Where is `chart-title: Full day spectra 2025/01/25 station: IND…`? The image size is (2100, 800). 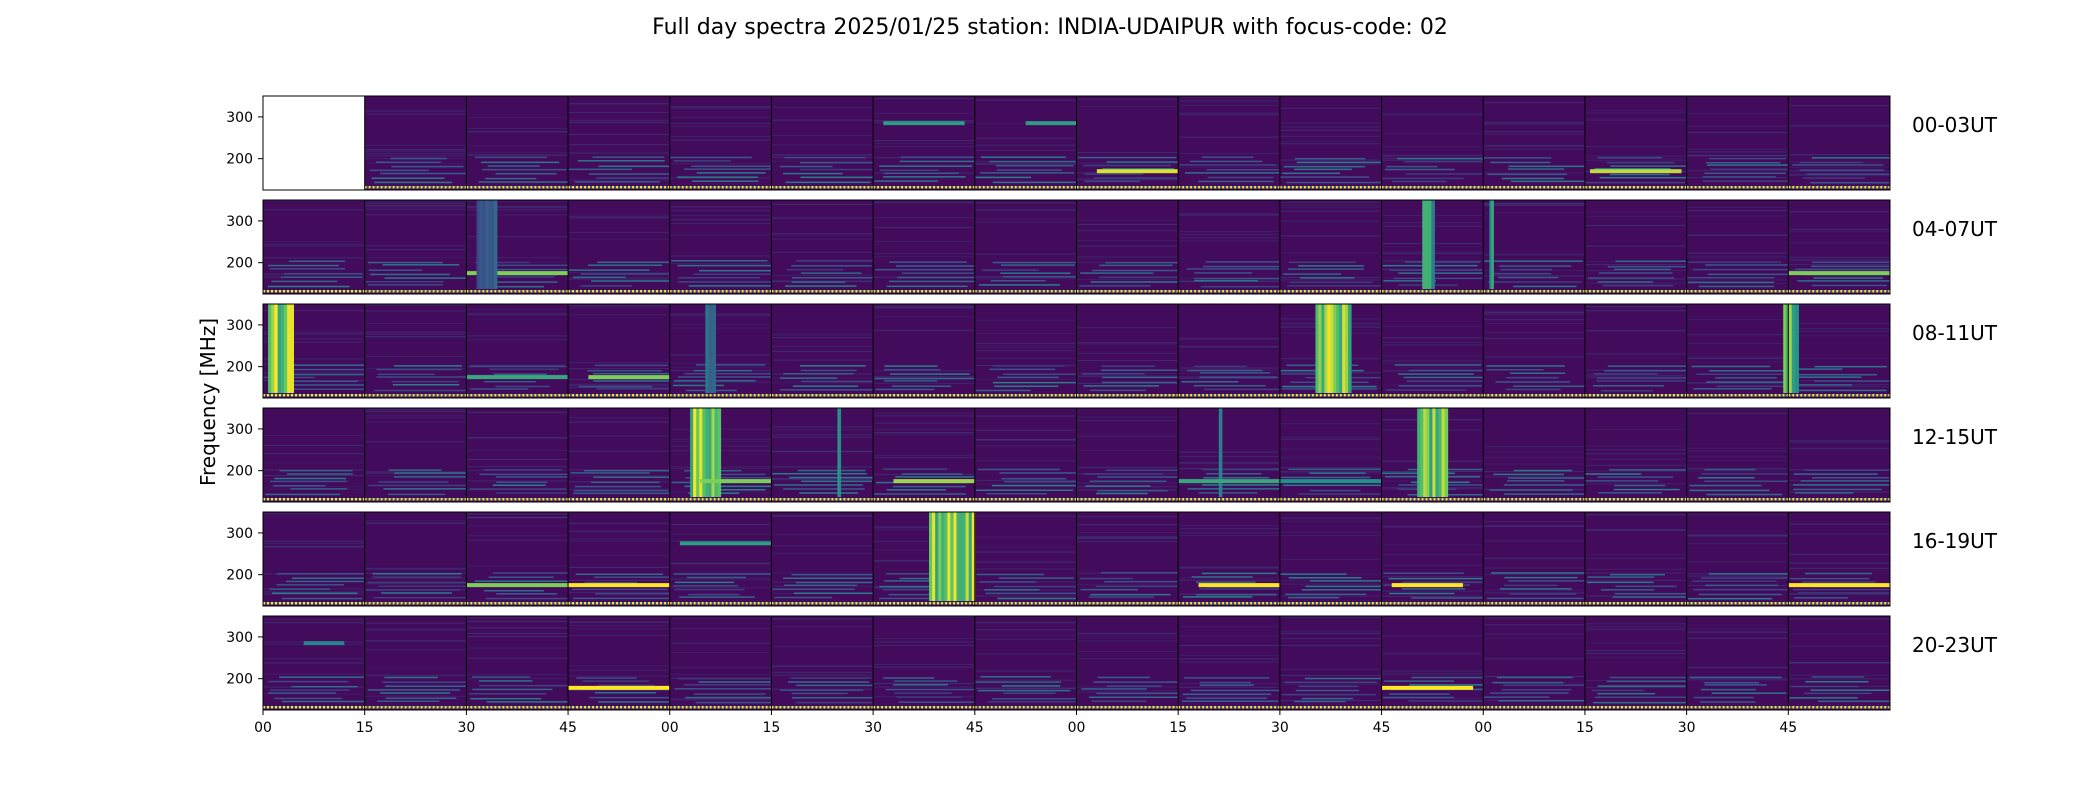
chart-title: Full day spectra 2025/01/25 station: IND… is located at coordinates (1050, 27).